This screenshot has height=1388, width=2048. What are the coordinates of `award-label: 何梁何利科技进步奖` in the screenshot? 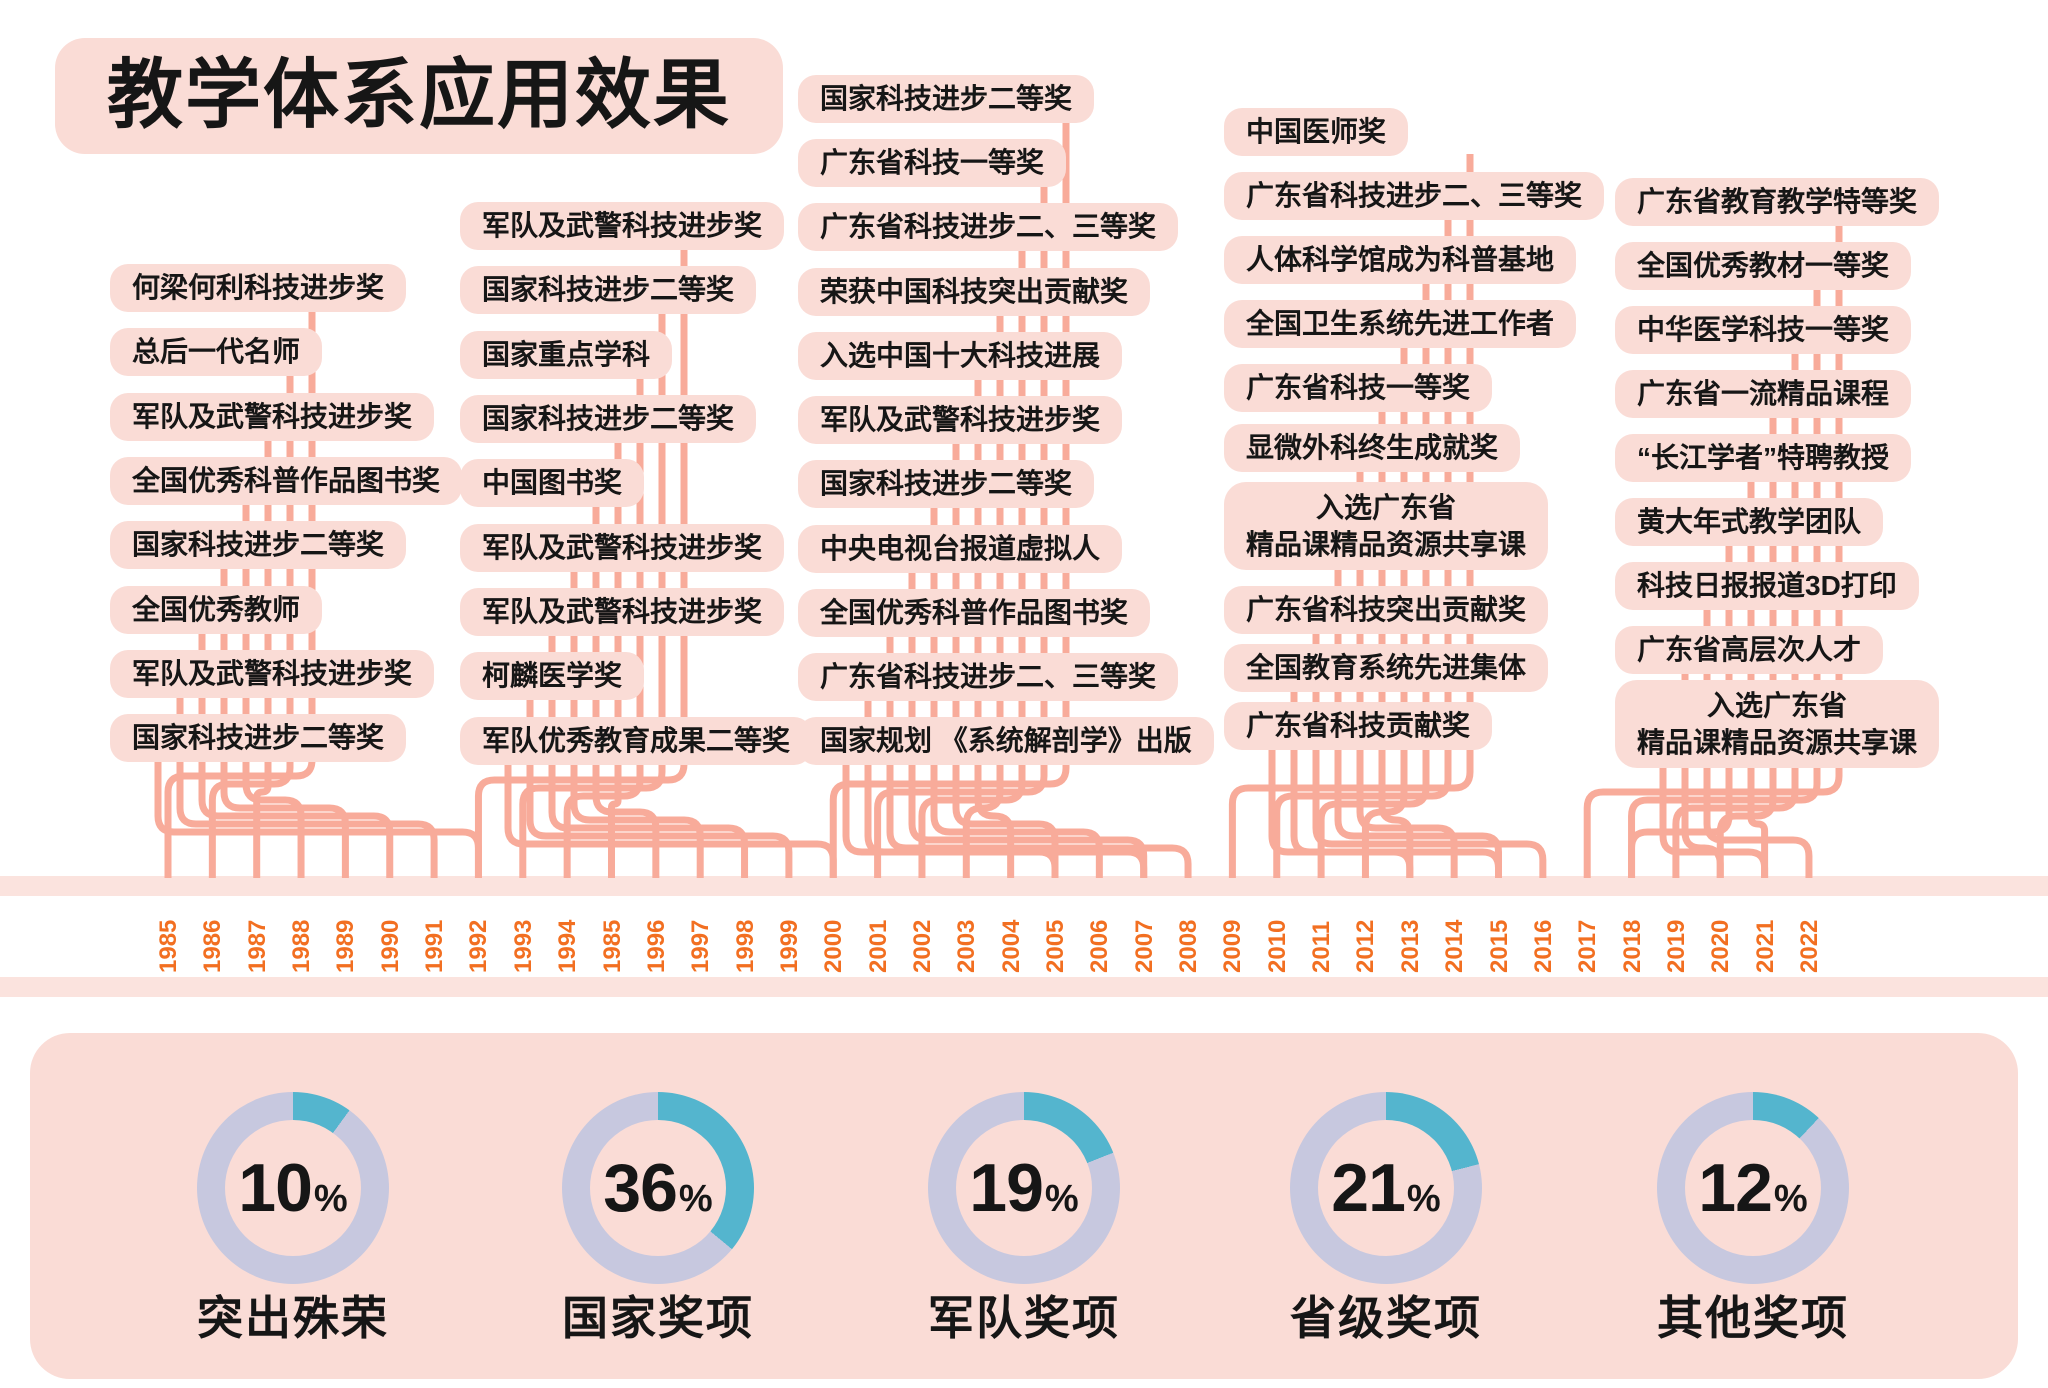 It's located at (258, 288).